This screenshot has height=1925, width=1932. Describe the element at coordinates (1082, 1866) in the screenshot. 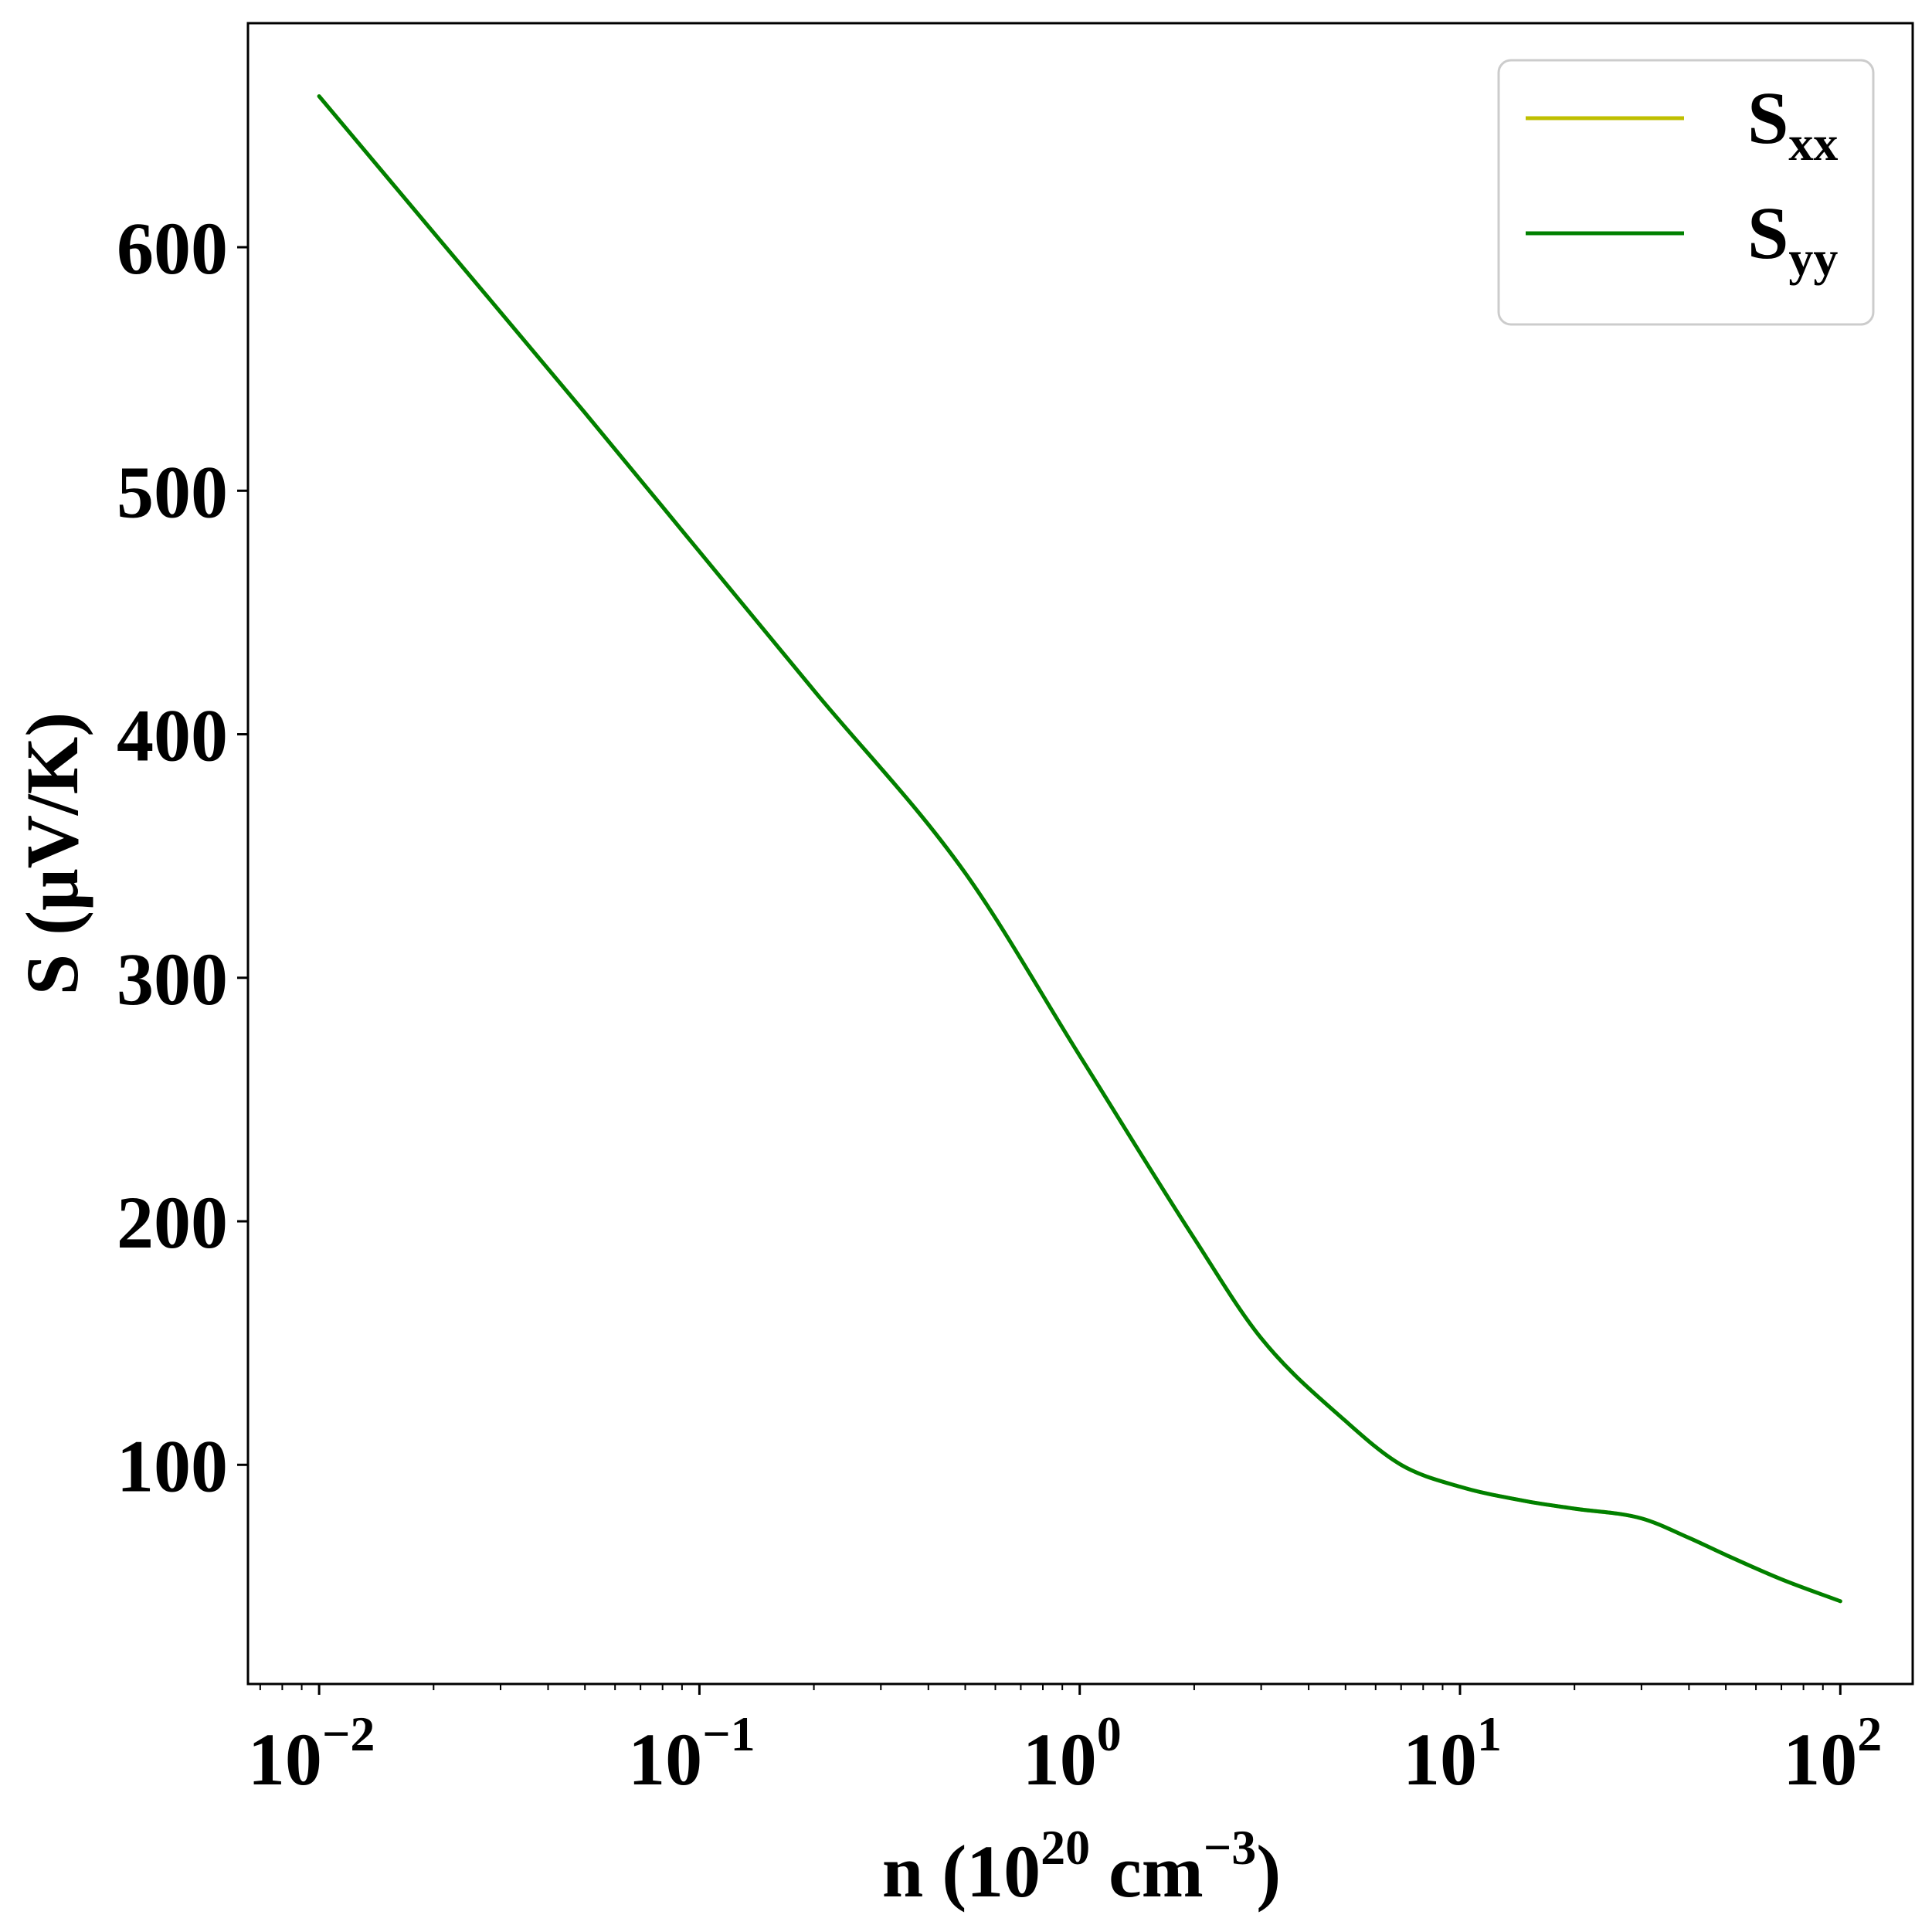

I see `x-axis-label: n (1020 cm−3)` at that location.